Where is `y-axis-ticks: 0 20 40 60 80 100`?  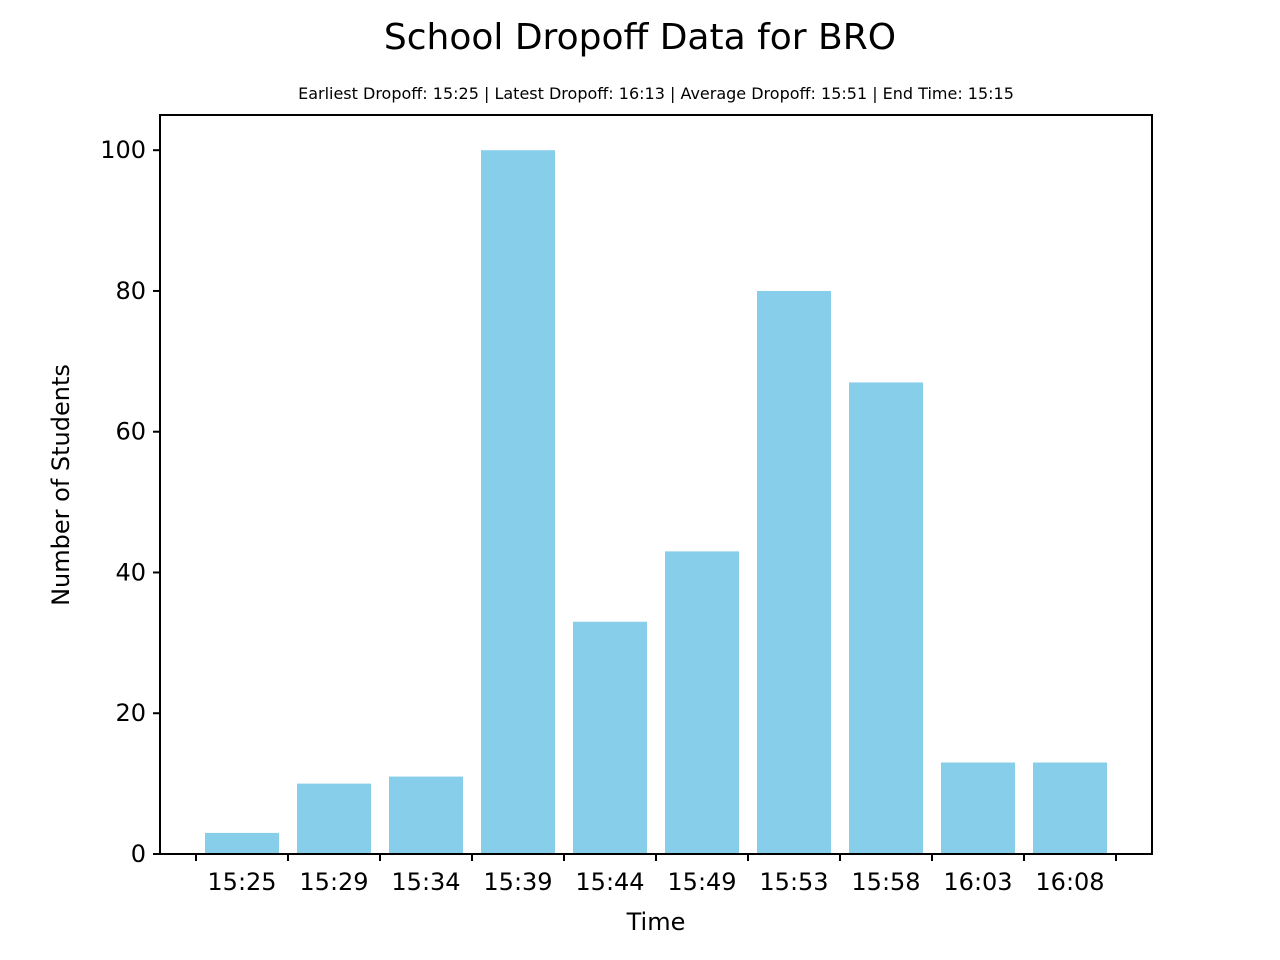 y-axis-ticks: 0 20 40 60 80 100 is located at coordinates (130, 502).